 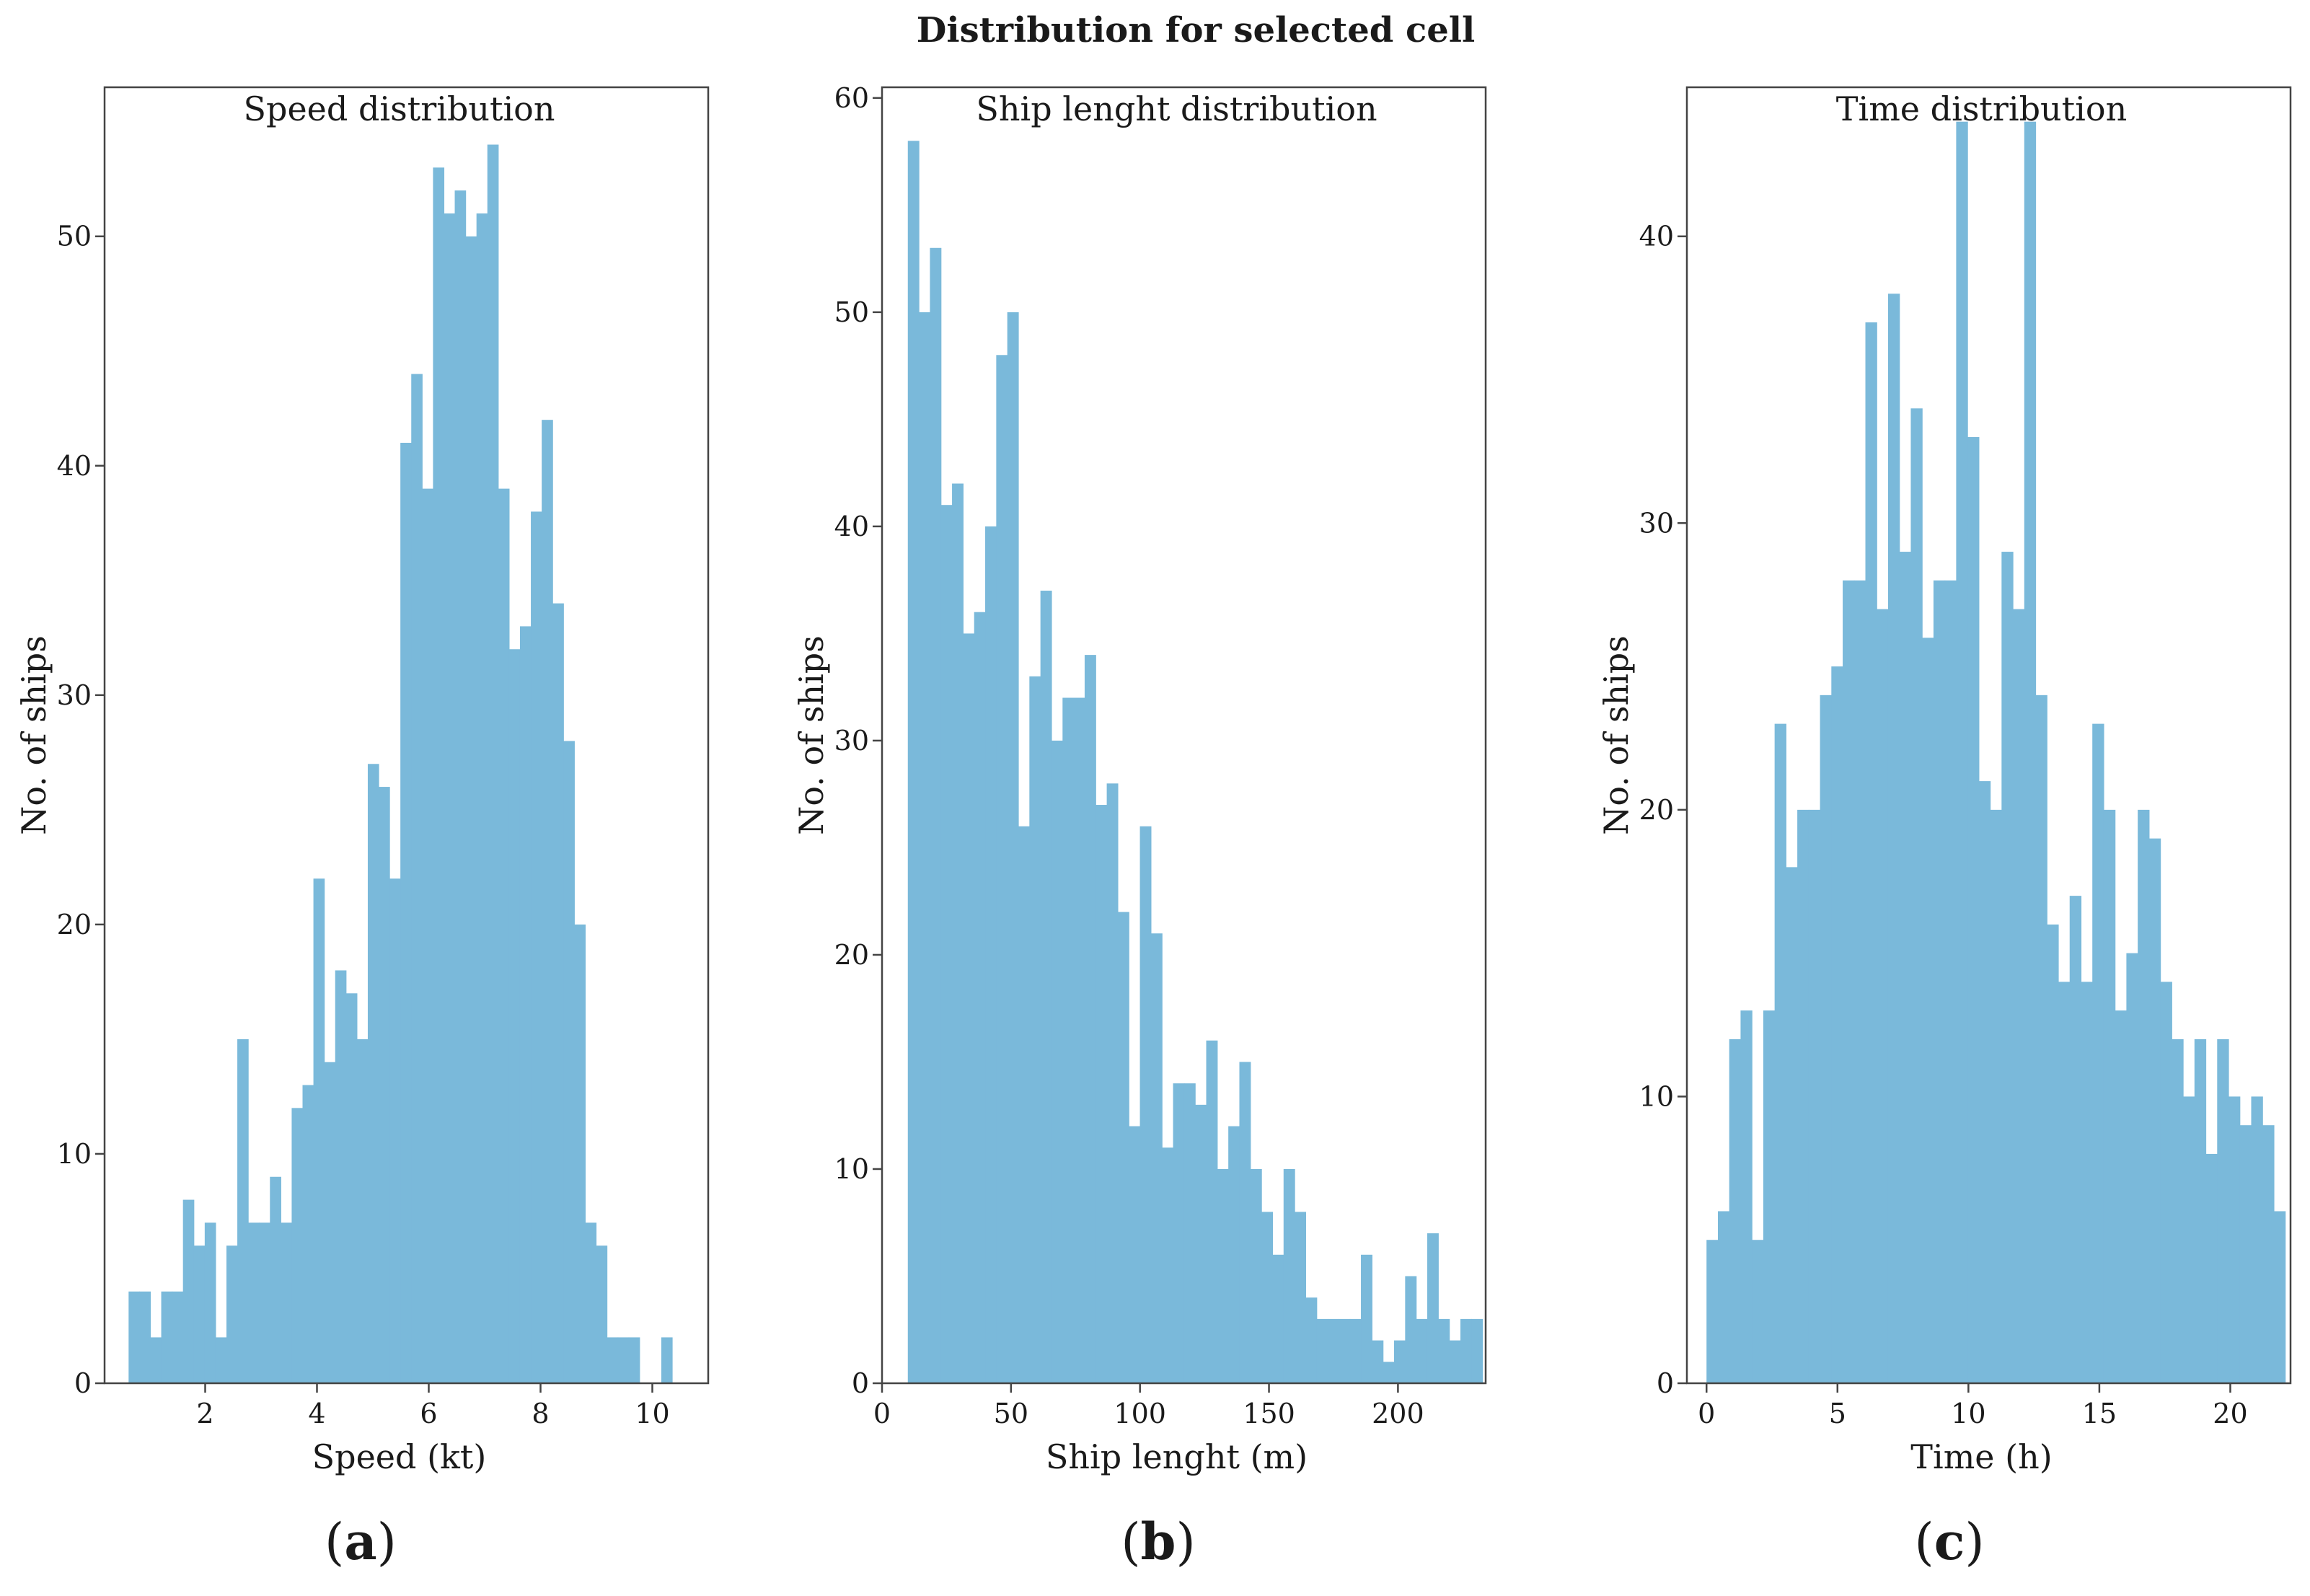 I want to click on x-tick-label: 200, so click(x=1398, y=1413).